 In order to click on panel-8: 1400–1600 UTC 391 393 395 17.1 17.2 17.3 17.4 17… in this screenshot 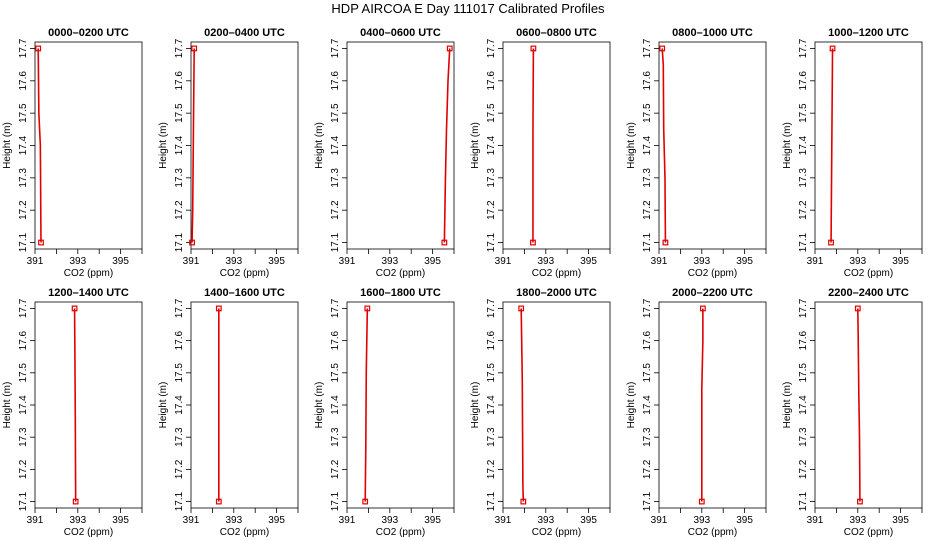, I will do `click(228, 412)`.